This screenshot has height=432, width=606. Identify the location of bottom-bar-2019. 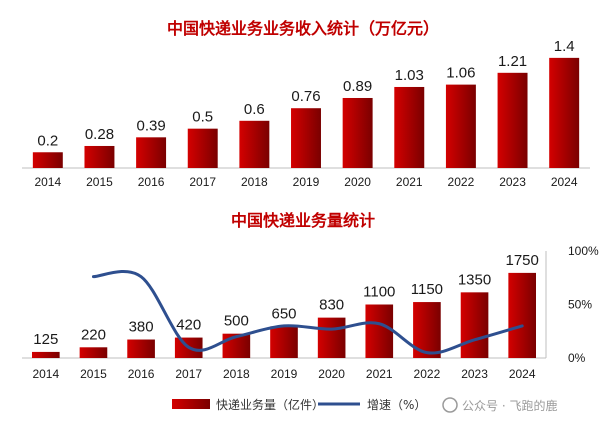
(284, 342).